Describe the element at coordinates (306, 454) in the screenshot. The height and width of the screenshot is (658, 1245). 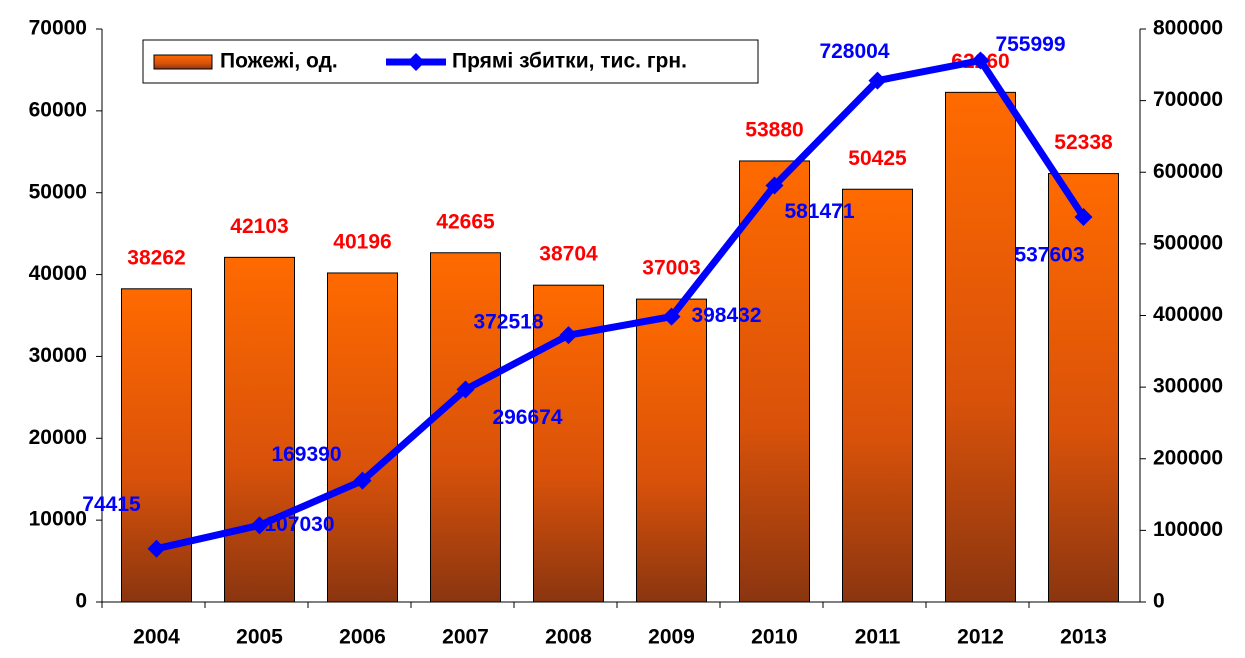
I see `line-value-label: 169390` at that location.